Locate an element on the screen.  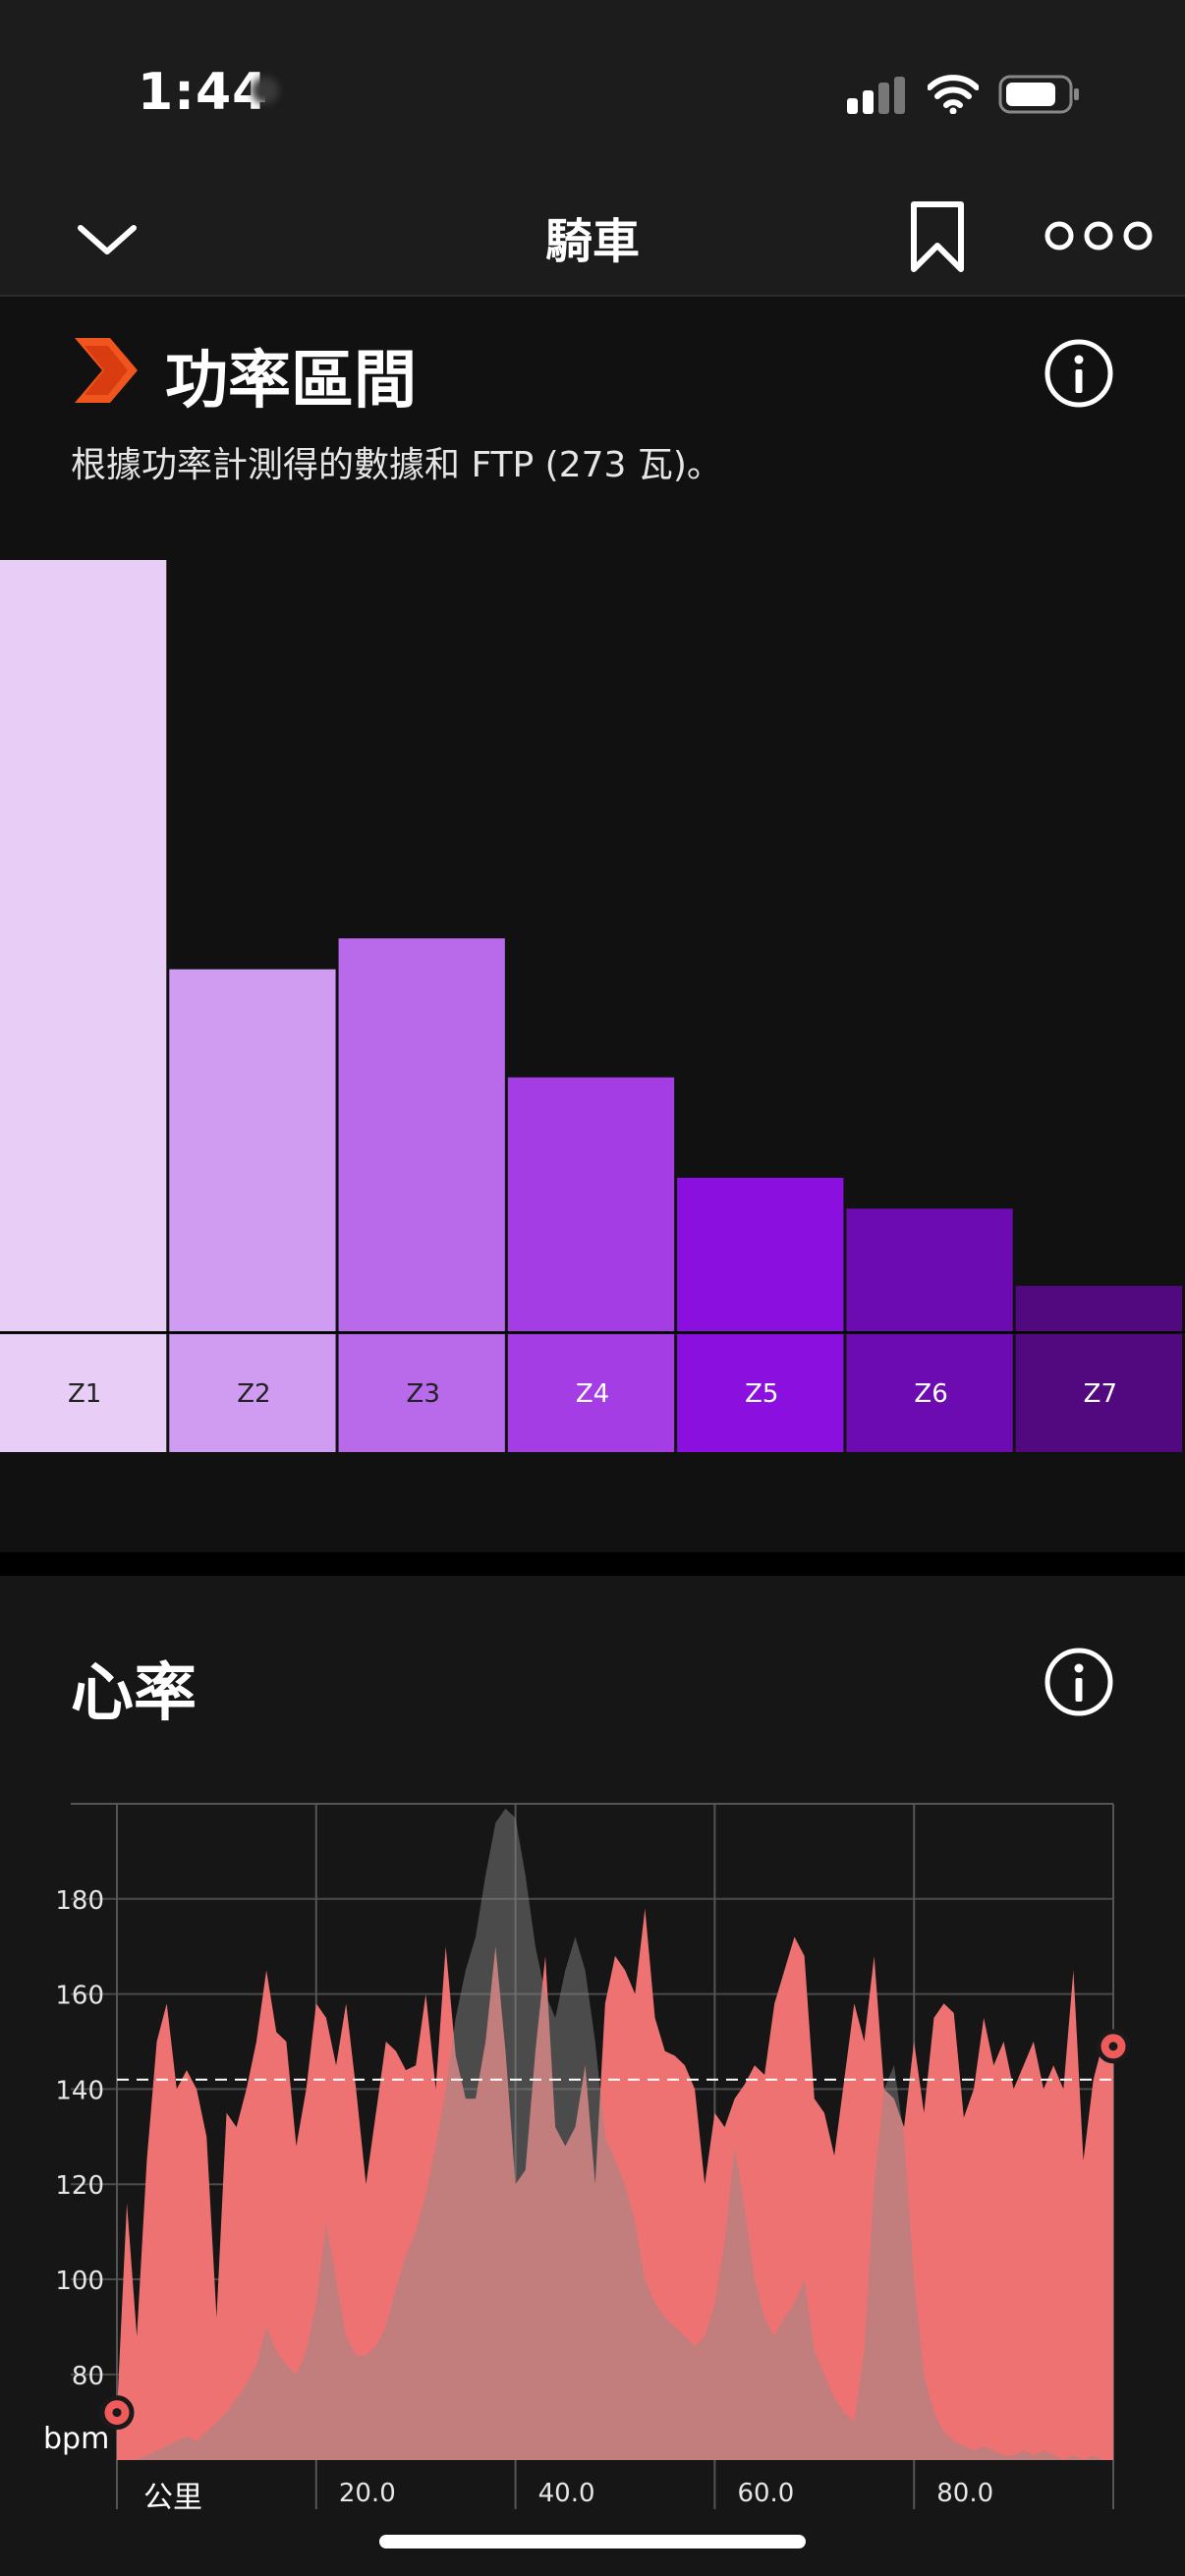
heart-rate-title: 心率 is located at coordinates (134, 1688).